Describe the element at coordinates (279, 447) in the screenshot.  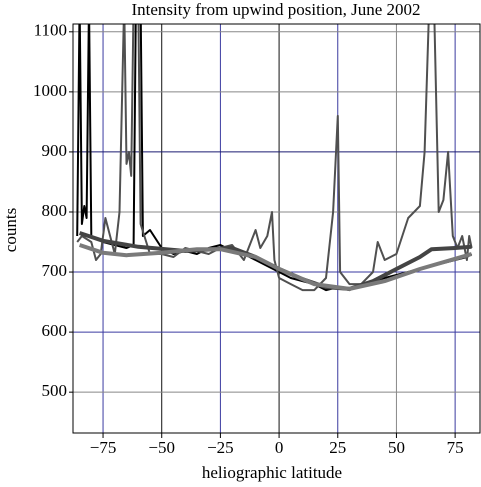
I see `x-tick-label: 0` at that location.